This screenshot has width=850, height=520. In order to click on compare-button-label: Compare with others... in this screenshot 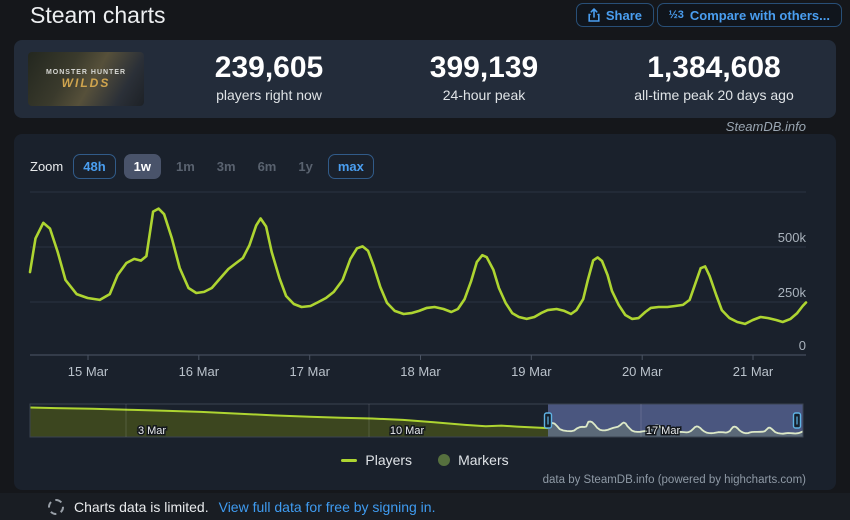, I will do `click(759, 15)`.